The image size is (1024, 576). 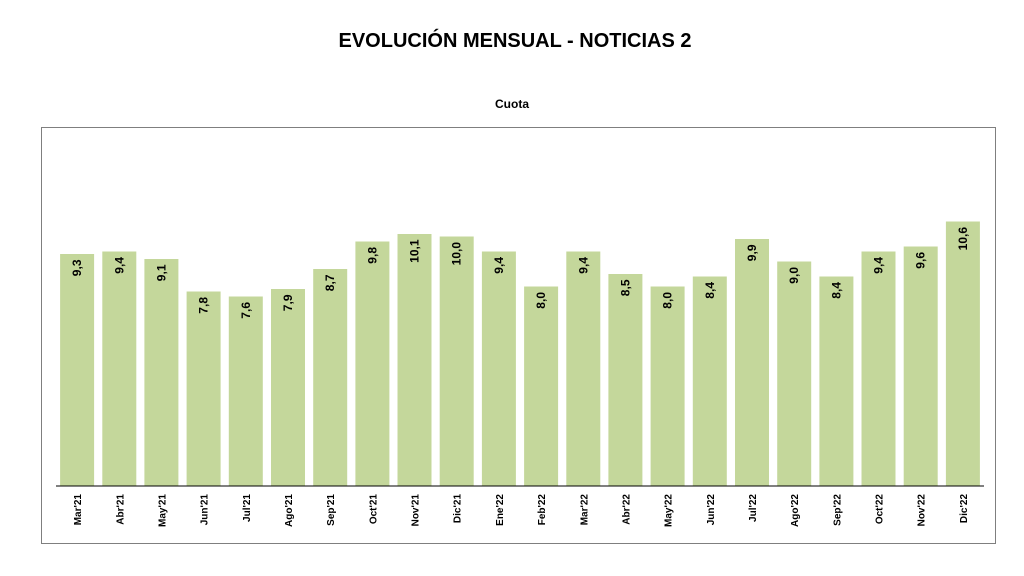 I want to click on x-tick-label-11: Feb'22, so click(x=542, y=510).